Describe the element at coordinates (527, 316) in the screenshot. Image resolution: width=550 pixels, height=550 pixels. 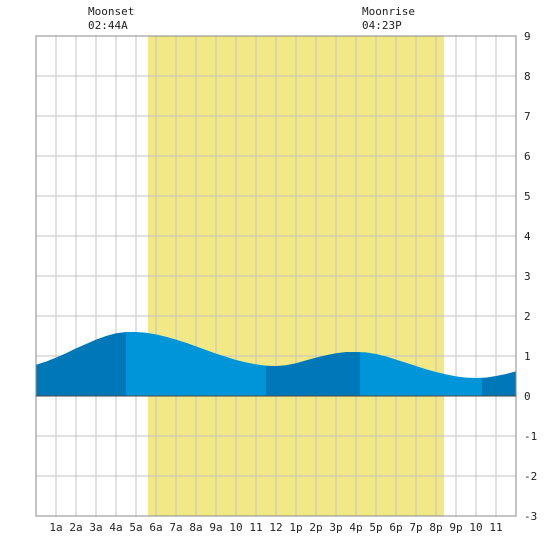
I see `y-tick-label: 2` at that location.